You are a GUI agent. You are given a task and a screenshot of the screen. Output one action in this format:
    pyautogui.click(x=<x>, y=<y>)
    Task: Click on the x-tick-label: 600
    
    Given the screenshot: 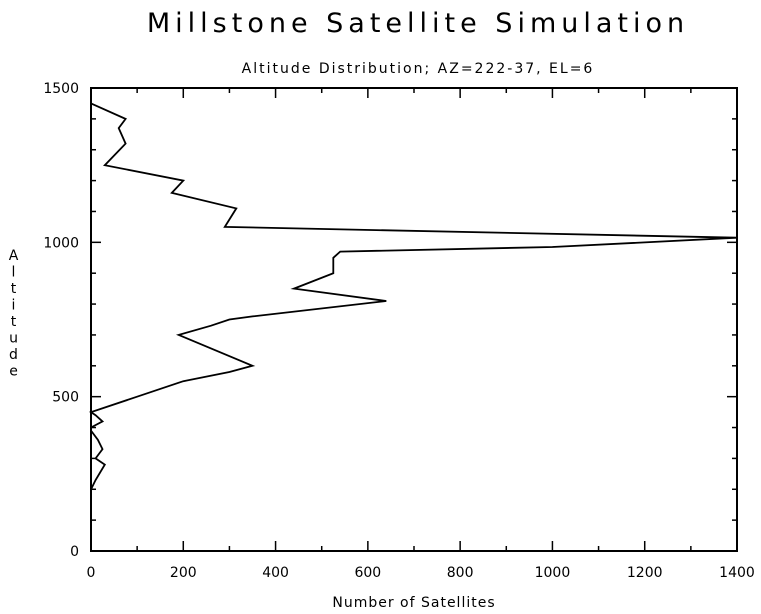 What is the action you would take?
    pyautogui.click(x=367, y=573)
    